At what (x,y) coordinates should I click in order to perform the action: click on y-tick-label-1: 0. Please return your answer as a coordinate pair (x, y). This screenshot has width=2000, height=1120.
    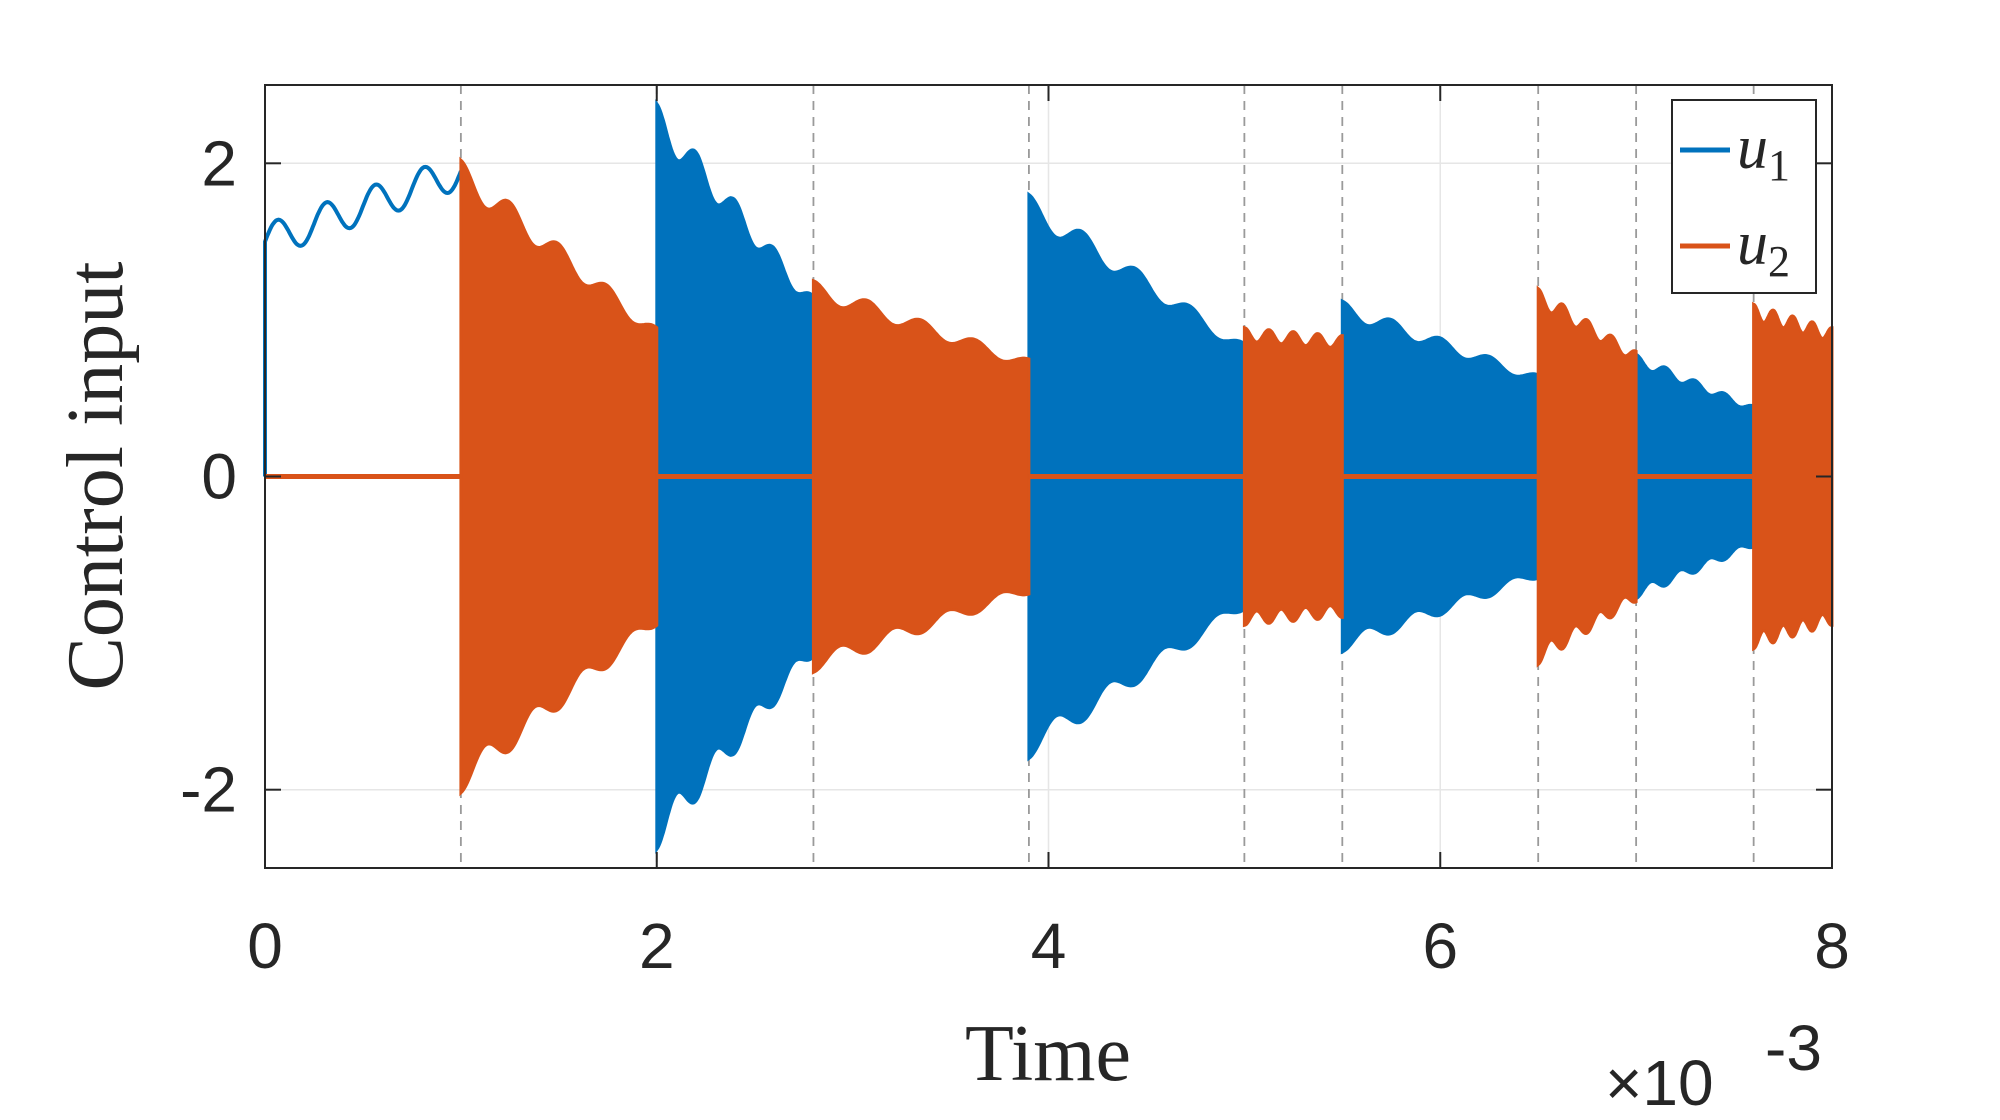
    Looking at the image, I should click on (219, 477).